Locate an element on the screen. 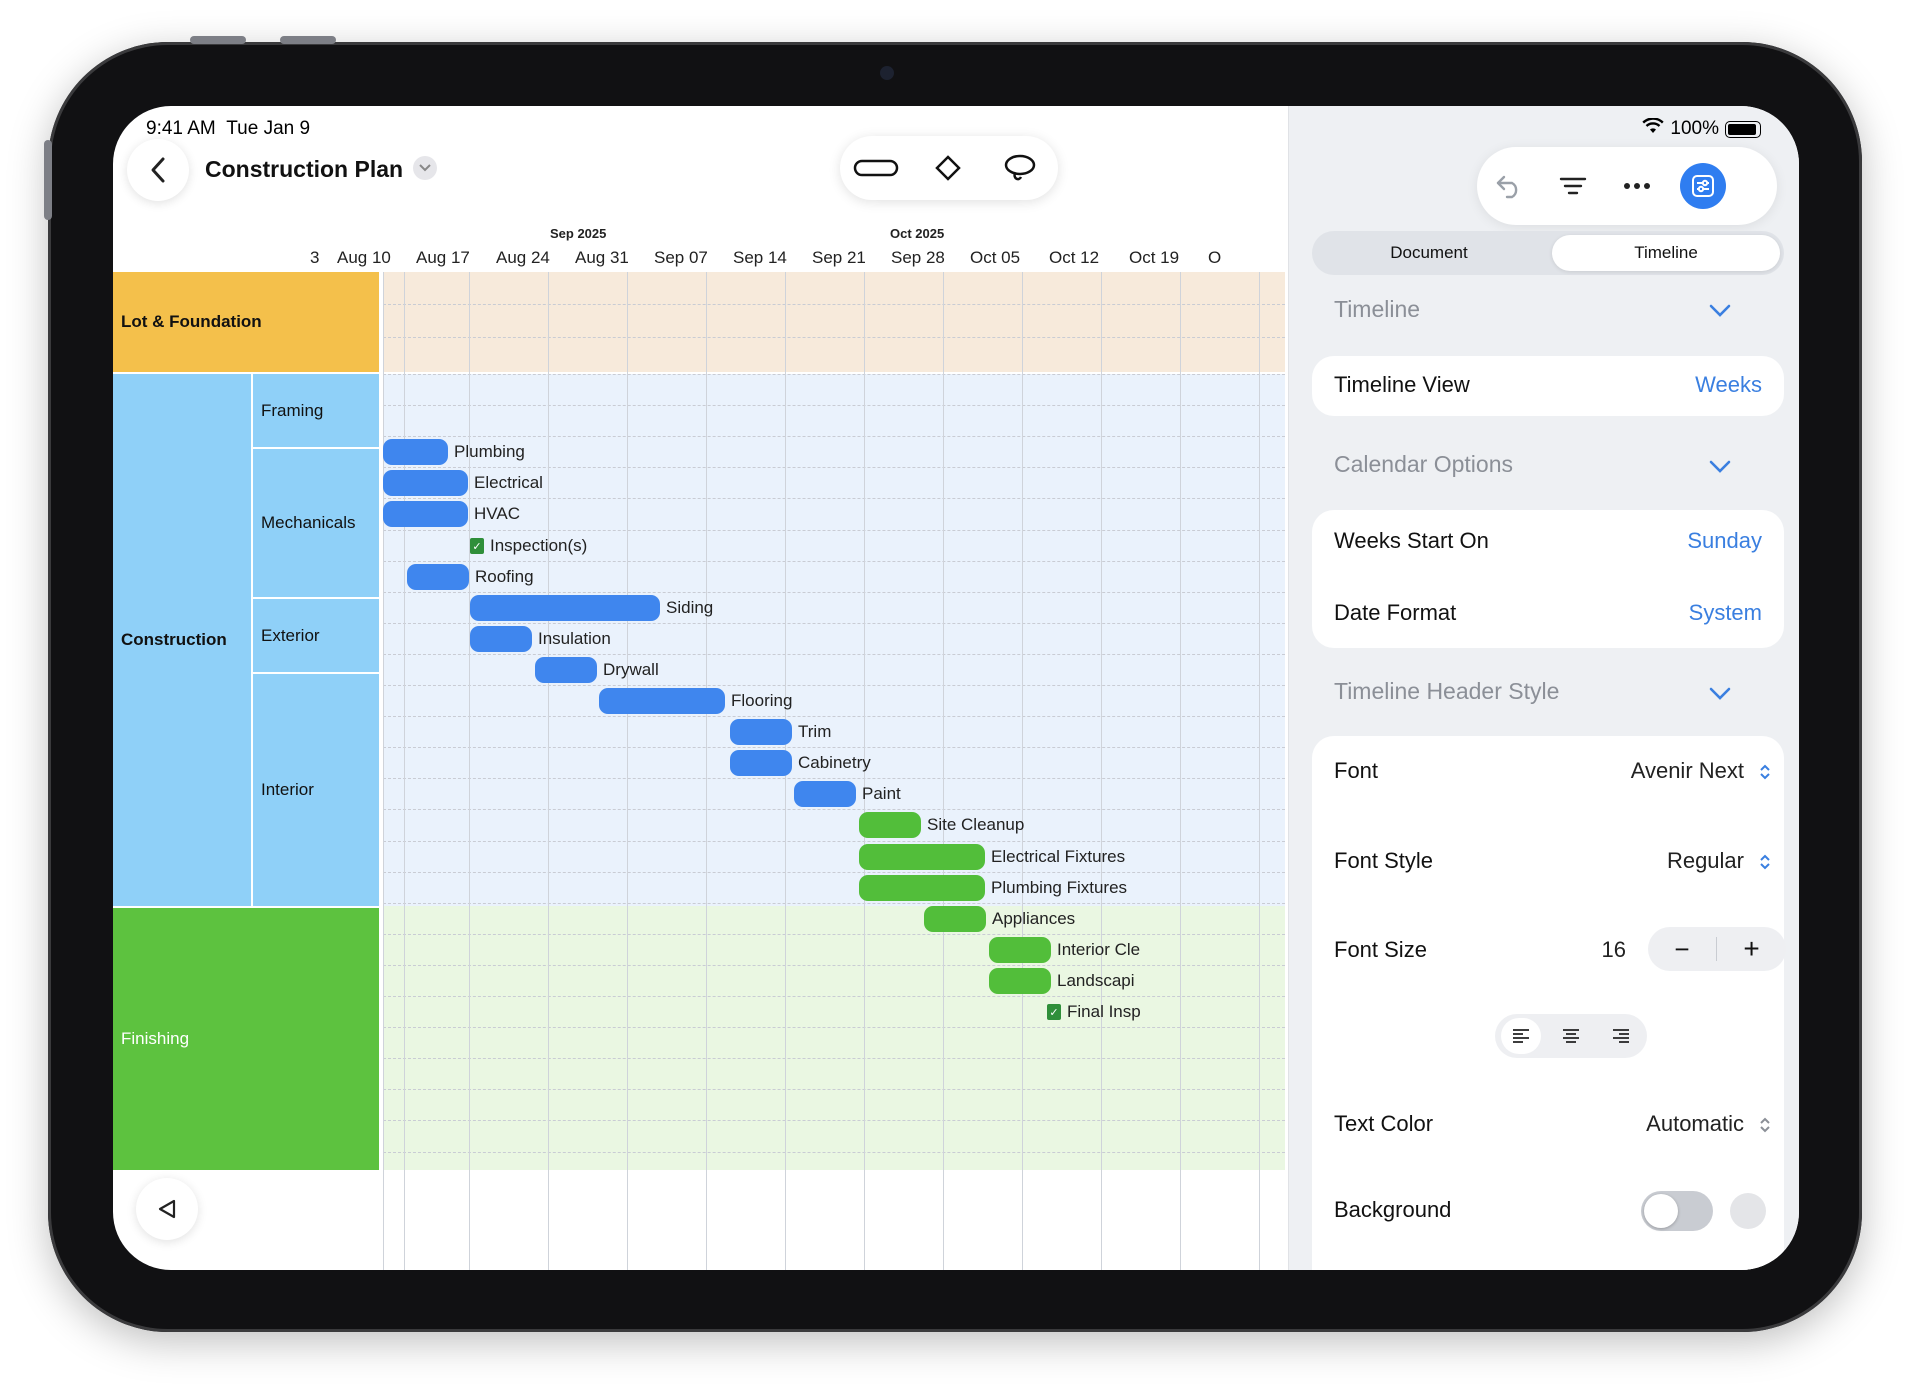  text-color-value: Automatic is located at coordinates (1695, 1123).